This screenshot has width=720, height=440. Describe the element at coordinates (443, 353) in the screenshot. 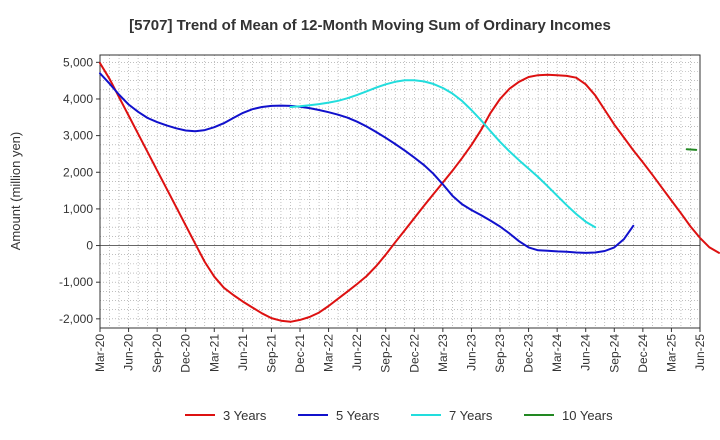

I see `x-tick-label: Mar-23` at that location.